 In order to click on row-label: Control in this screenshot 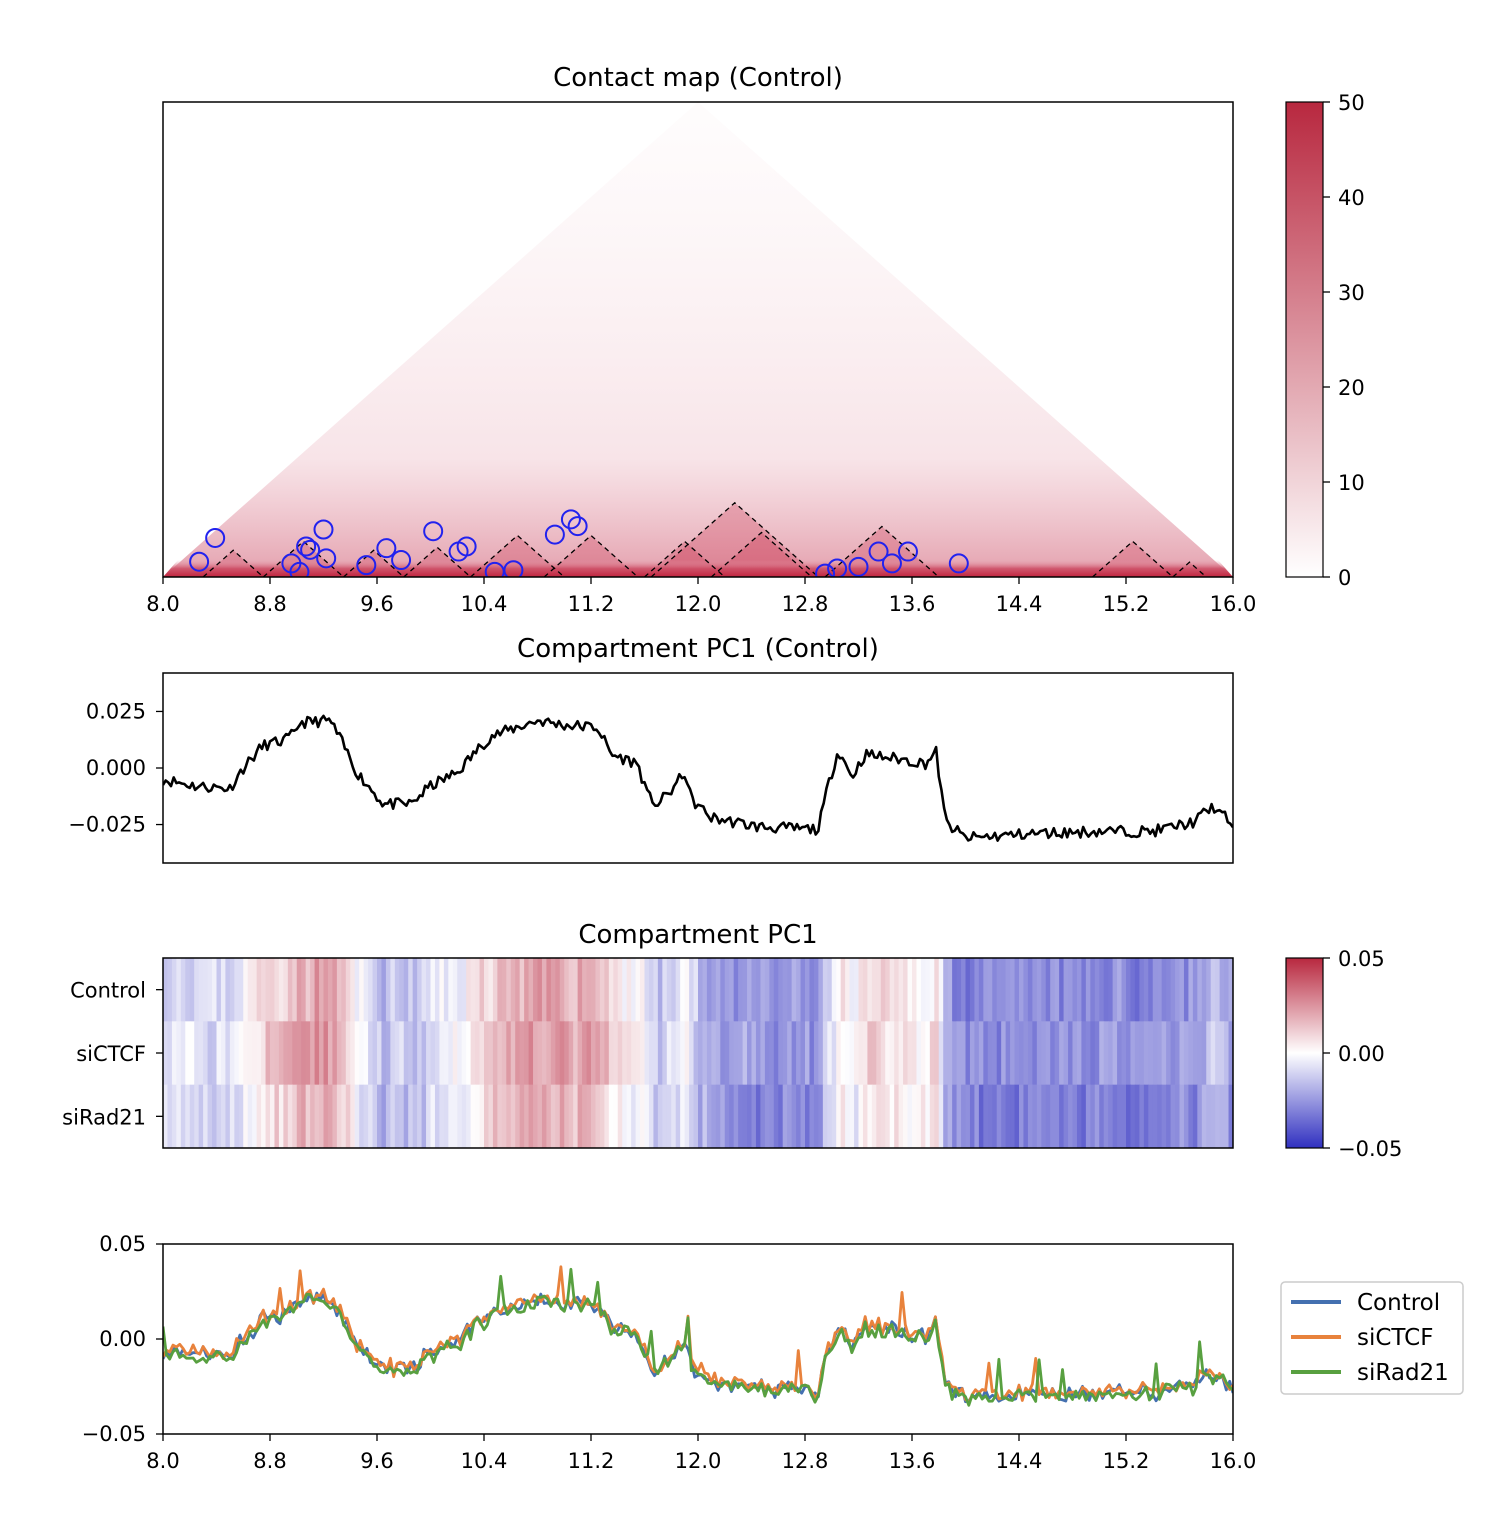, I will do `click(108, 991)`.